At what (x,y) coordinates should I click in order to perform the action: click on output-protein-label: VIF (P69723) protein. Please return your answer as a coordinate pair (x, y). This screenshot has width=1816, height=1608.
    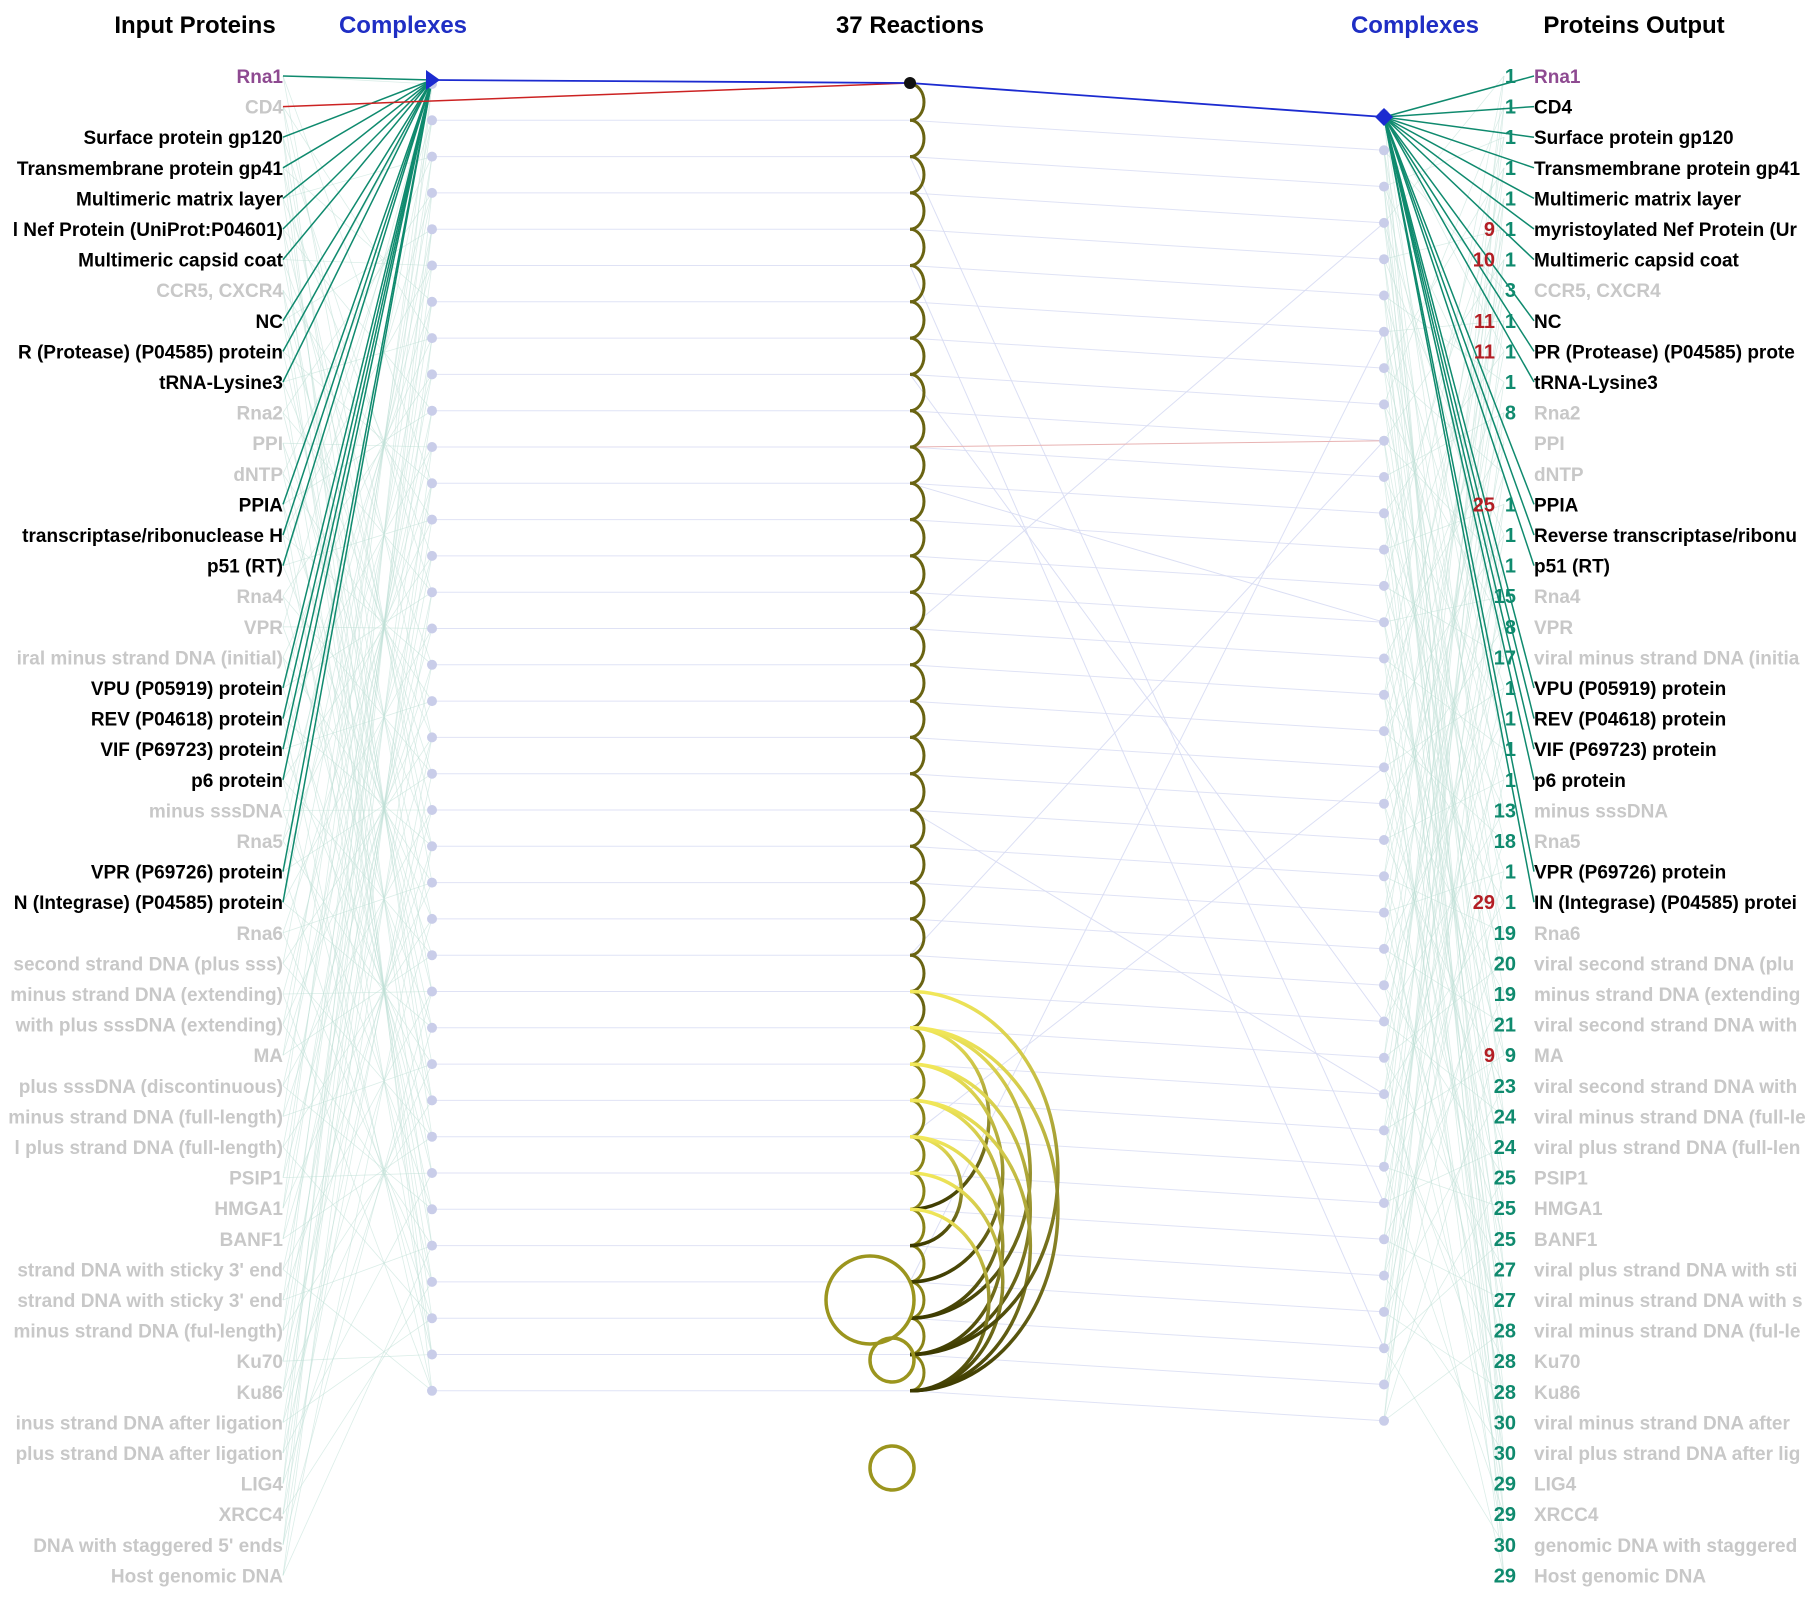
    Looking at the image, I should click on (1625, 750).